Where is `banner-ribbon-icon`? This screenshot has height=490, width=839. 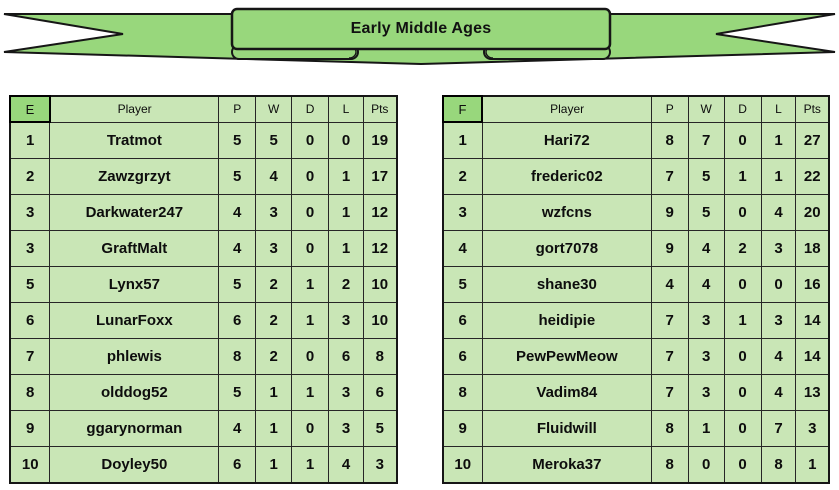
banner-ribbon-icon is located at coordinates (419, 36).